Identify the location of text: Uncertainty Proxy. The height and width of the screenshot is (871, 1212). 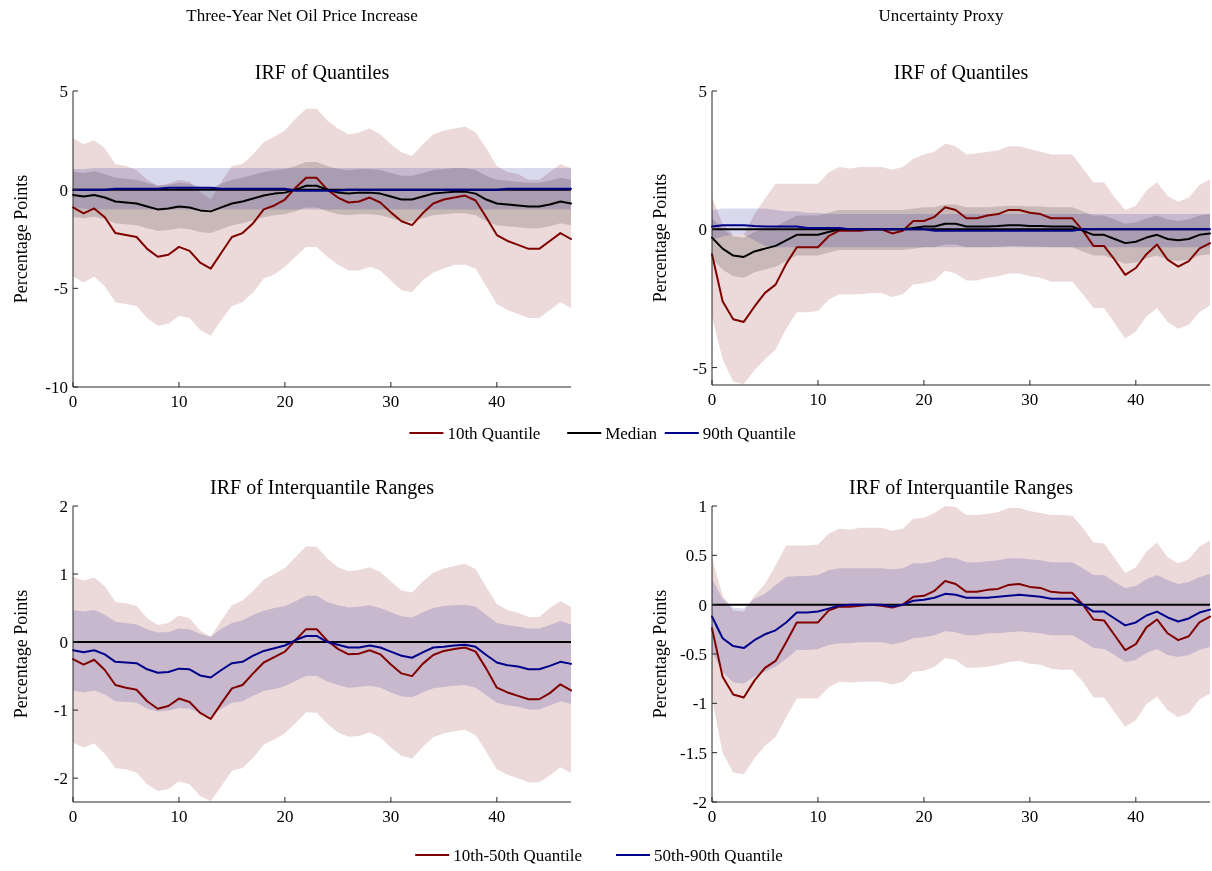
(941, 15).